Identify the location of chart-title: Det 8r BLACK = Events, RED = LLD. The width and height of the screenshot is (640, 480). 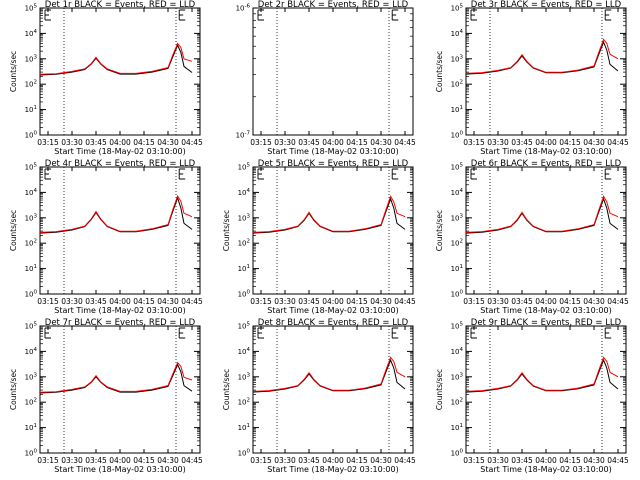
(333, 323).